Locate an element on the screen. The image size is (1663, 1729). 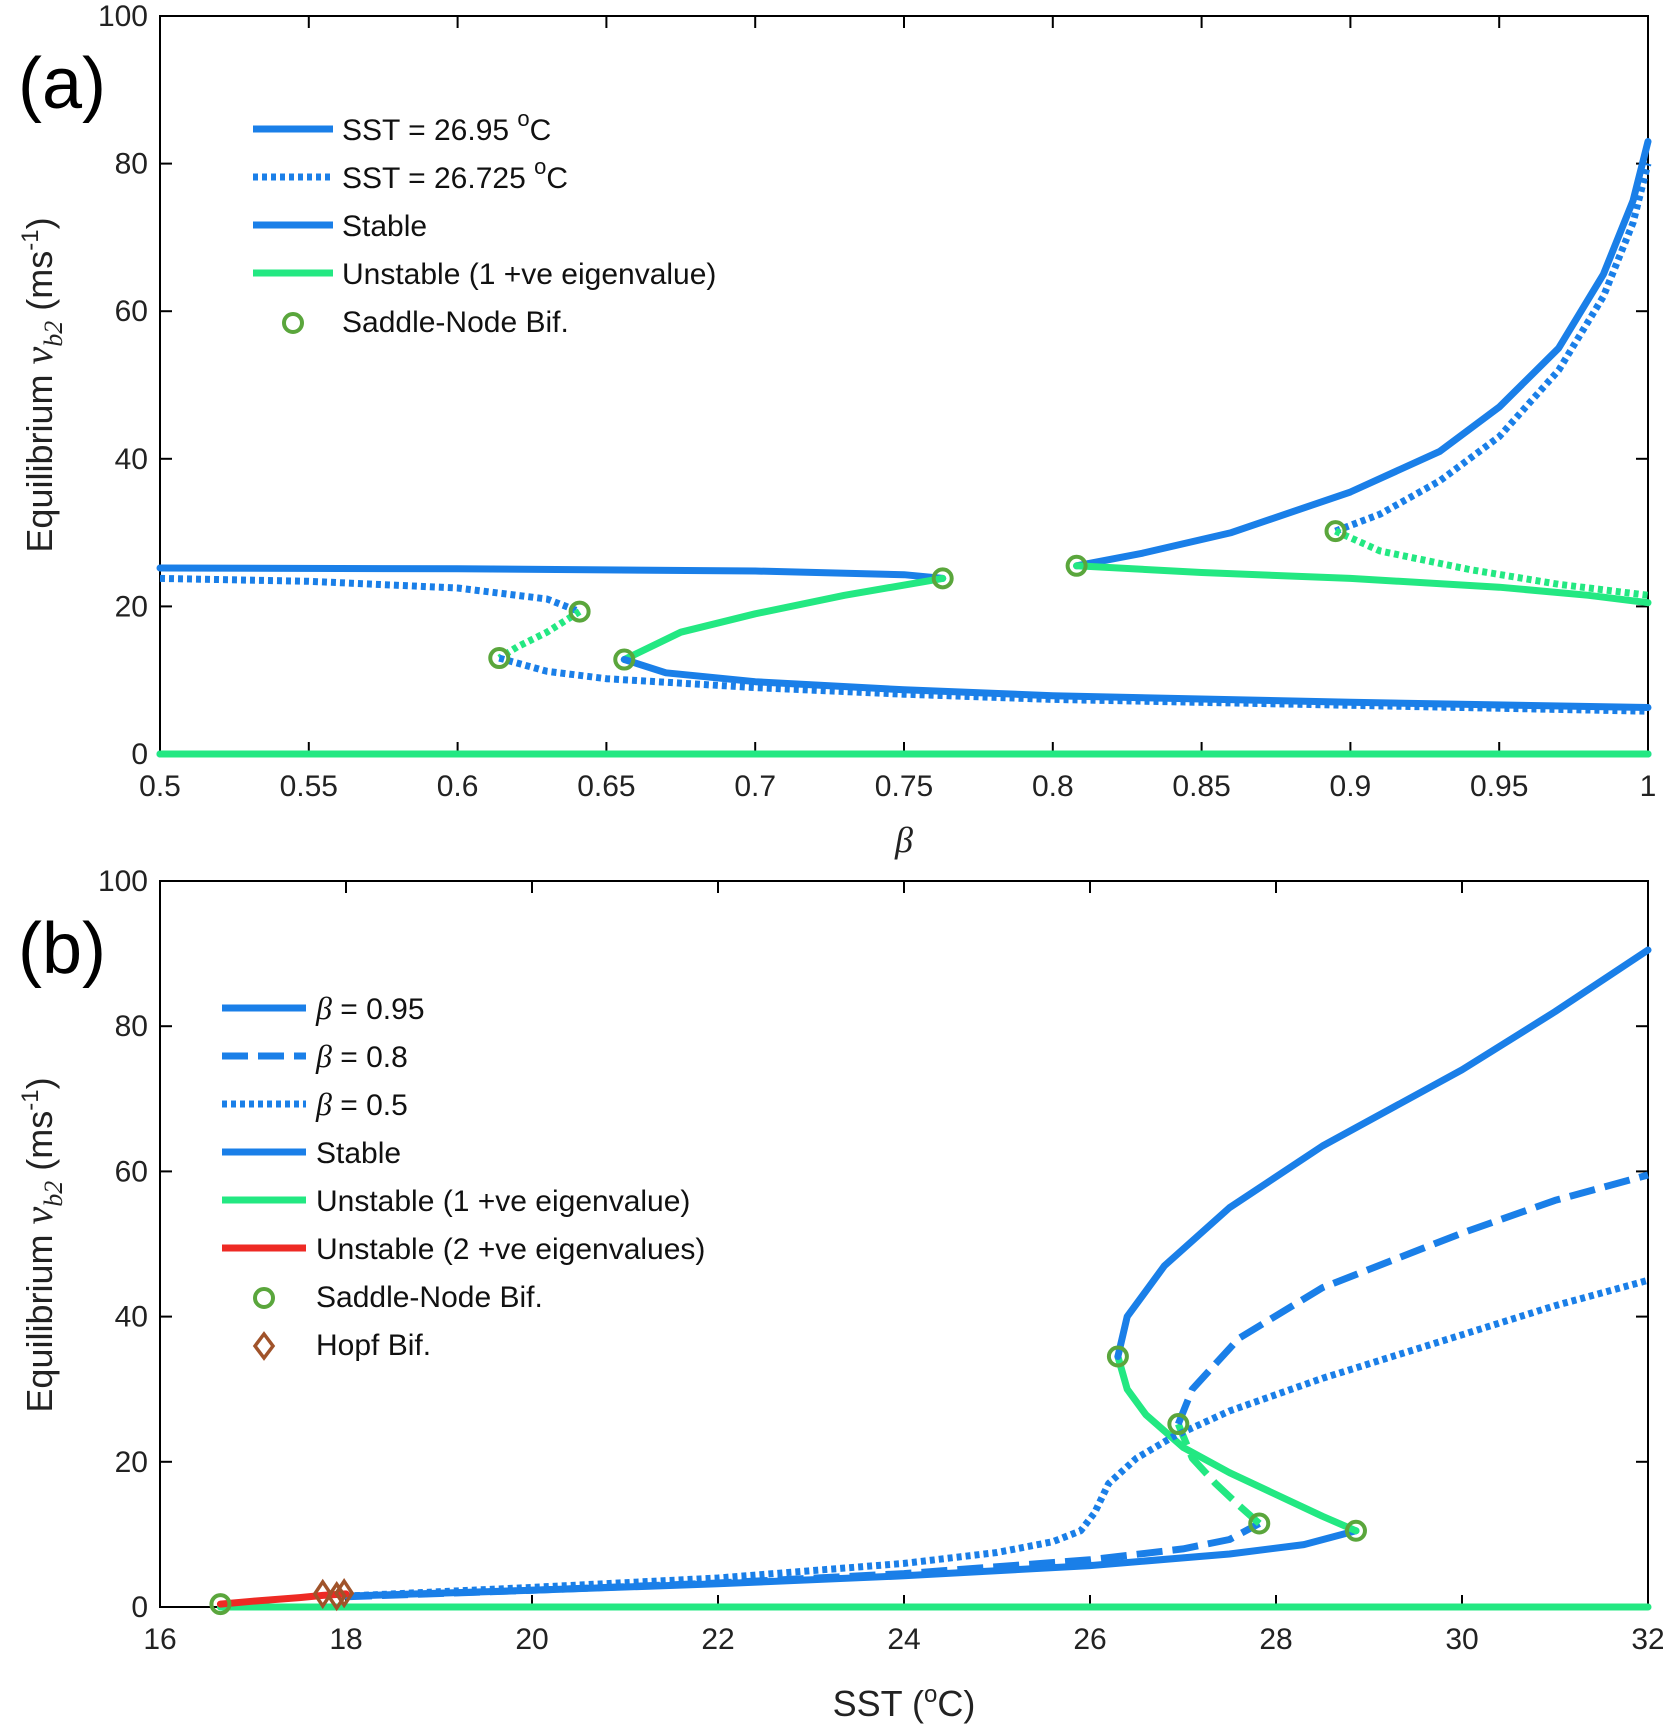
legend-label: β = 0.8 is located at coordinates (361, 1056).